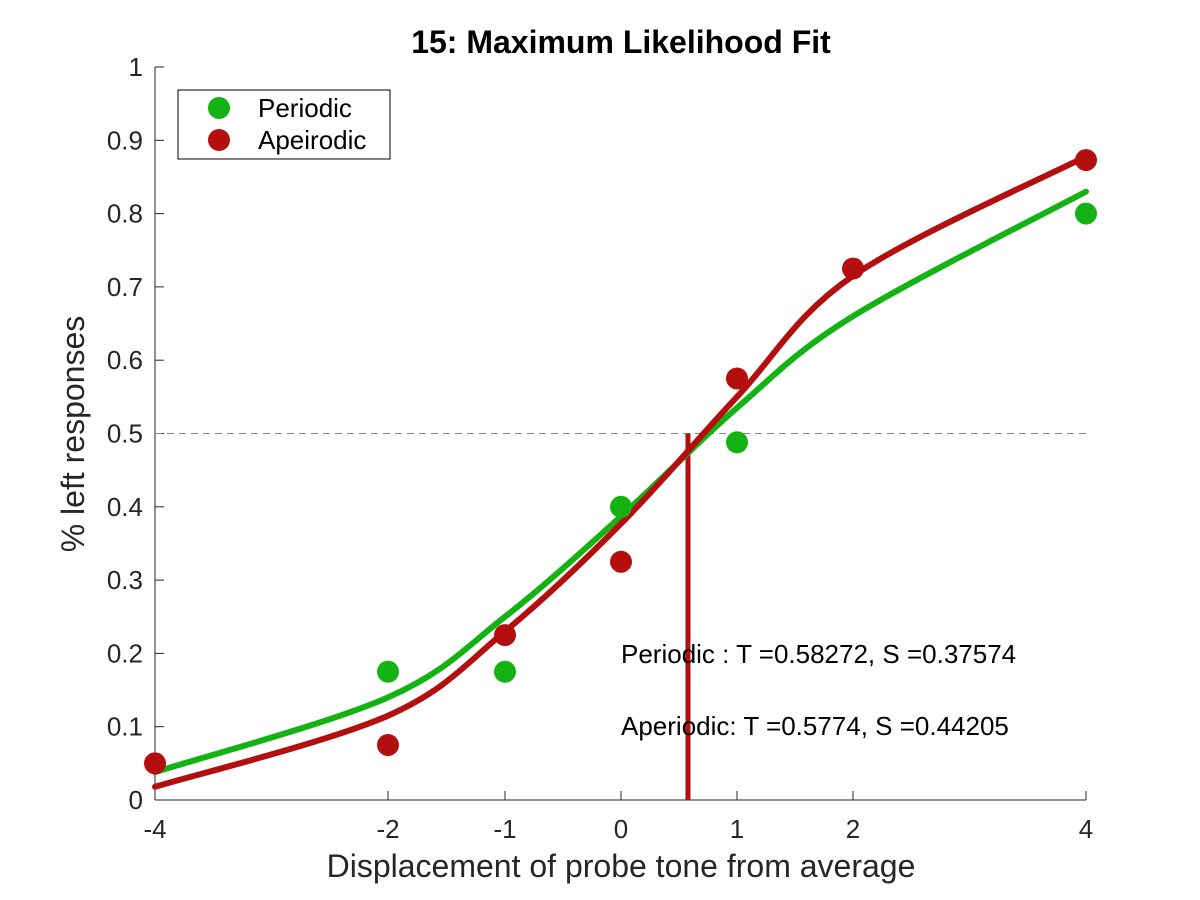 This screenshot has height=900, width=1200. I want to click on y-tick-label: 0.7, so click(125, 287).